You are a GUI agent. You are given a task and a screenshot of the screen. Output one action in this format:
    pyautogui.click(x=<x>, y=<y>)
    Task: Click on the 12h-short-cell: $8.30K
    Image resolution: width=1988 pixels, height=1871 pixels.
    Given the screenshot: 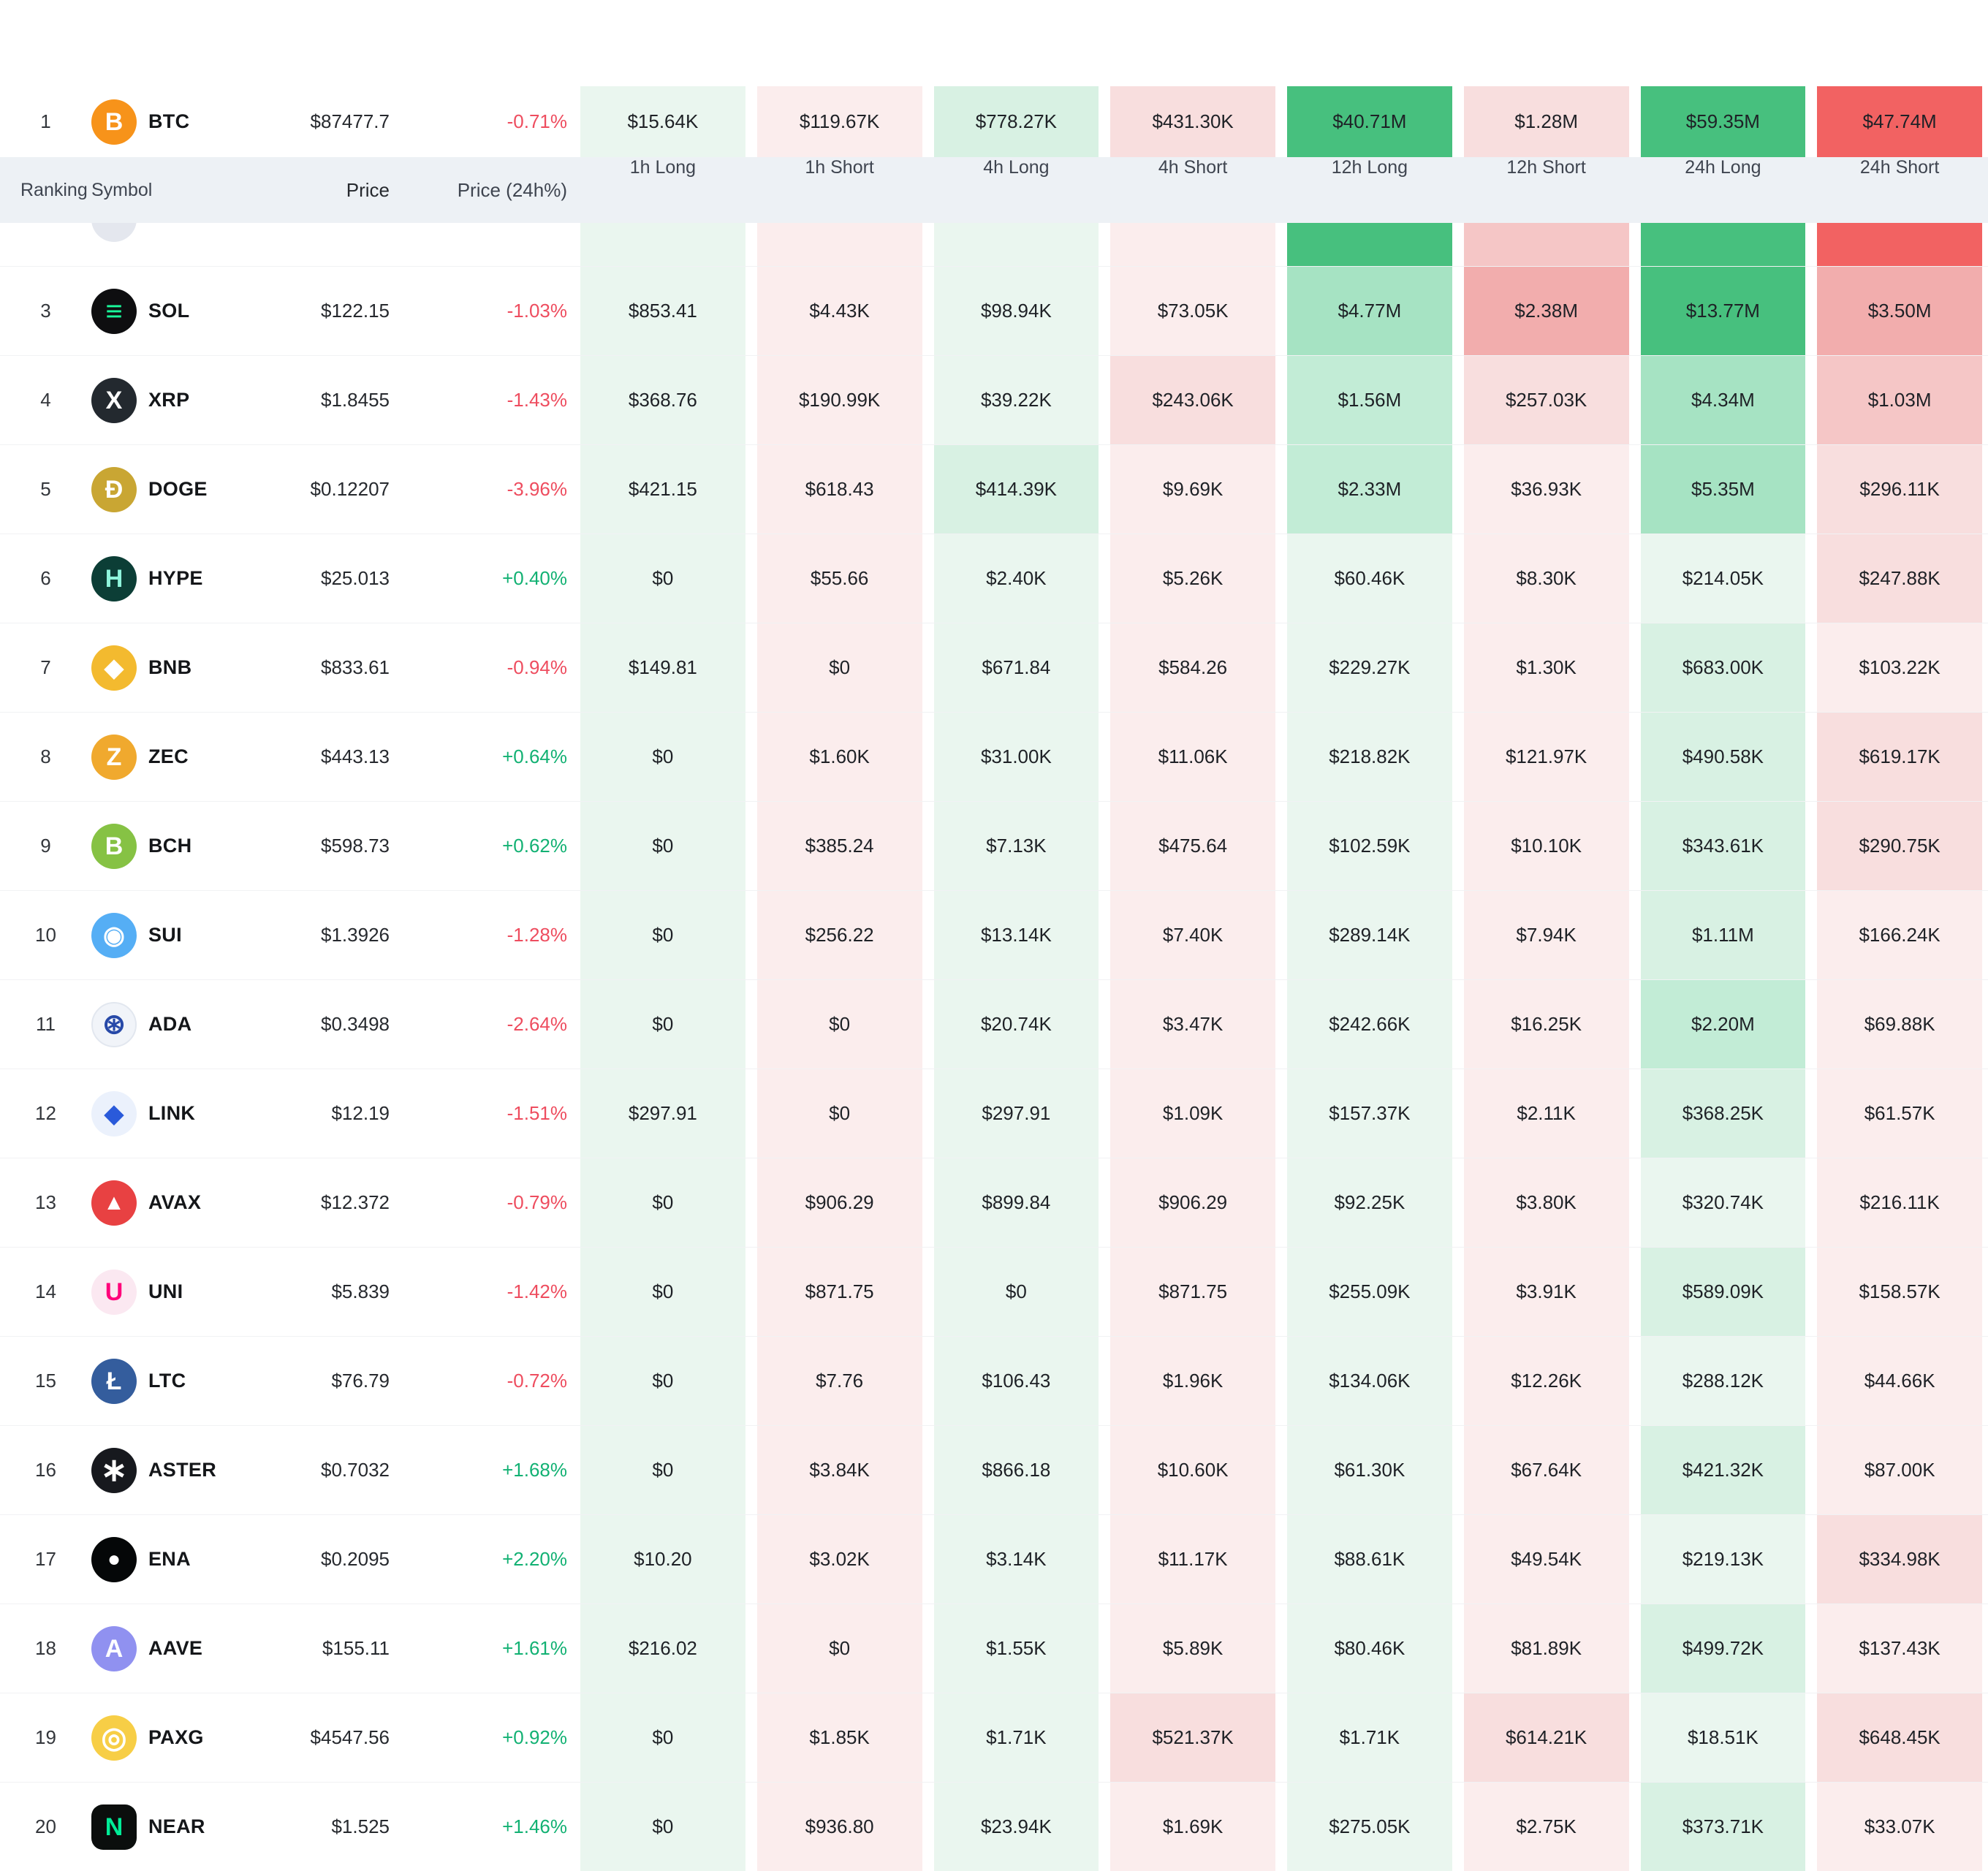 What is the action you would take?
    pyautogui.click(x=1546, y=578)
    